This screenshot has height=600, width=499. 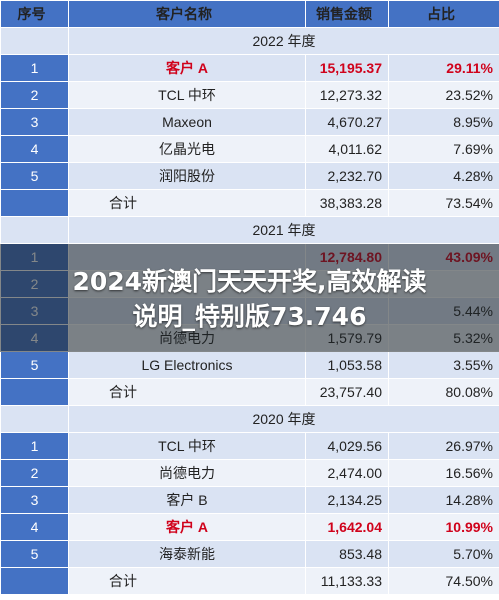 What do you see at coordinates (347, 122) in the screenshot?
I see `sales-amount: 4,670.27` at bounding box center [347, 122].